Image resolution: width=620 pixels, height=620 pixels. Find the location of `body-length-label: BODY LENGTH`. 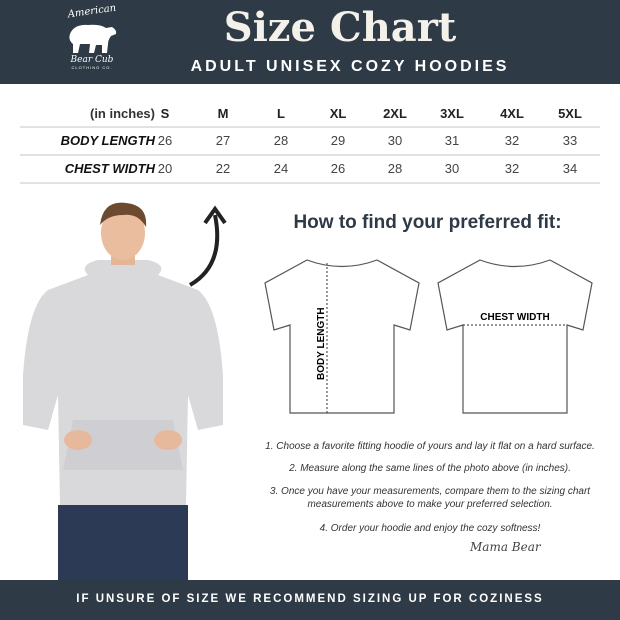

body-length-label: BODY LENGTH is located at coordinates (321, 343).